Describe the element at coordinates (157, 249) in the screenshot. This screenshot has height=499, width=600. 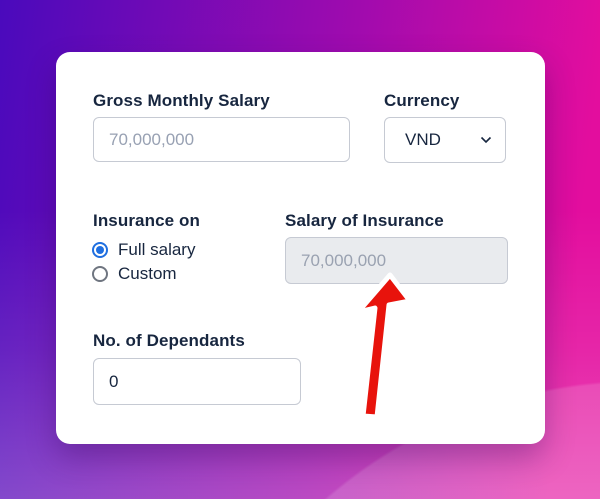
I see `radio-full-salary-label: Full salary` at that location.